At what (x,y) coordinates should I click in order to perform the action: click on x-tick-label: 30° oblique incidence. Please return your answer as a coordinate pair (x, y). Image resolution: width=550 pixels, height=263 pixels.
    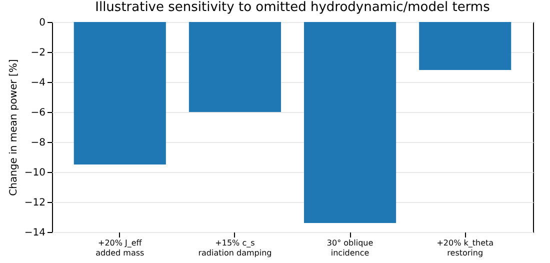
    Looking at the image, I should click on (350, 248).